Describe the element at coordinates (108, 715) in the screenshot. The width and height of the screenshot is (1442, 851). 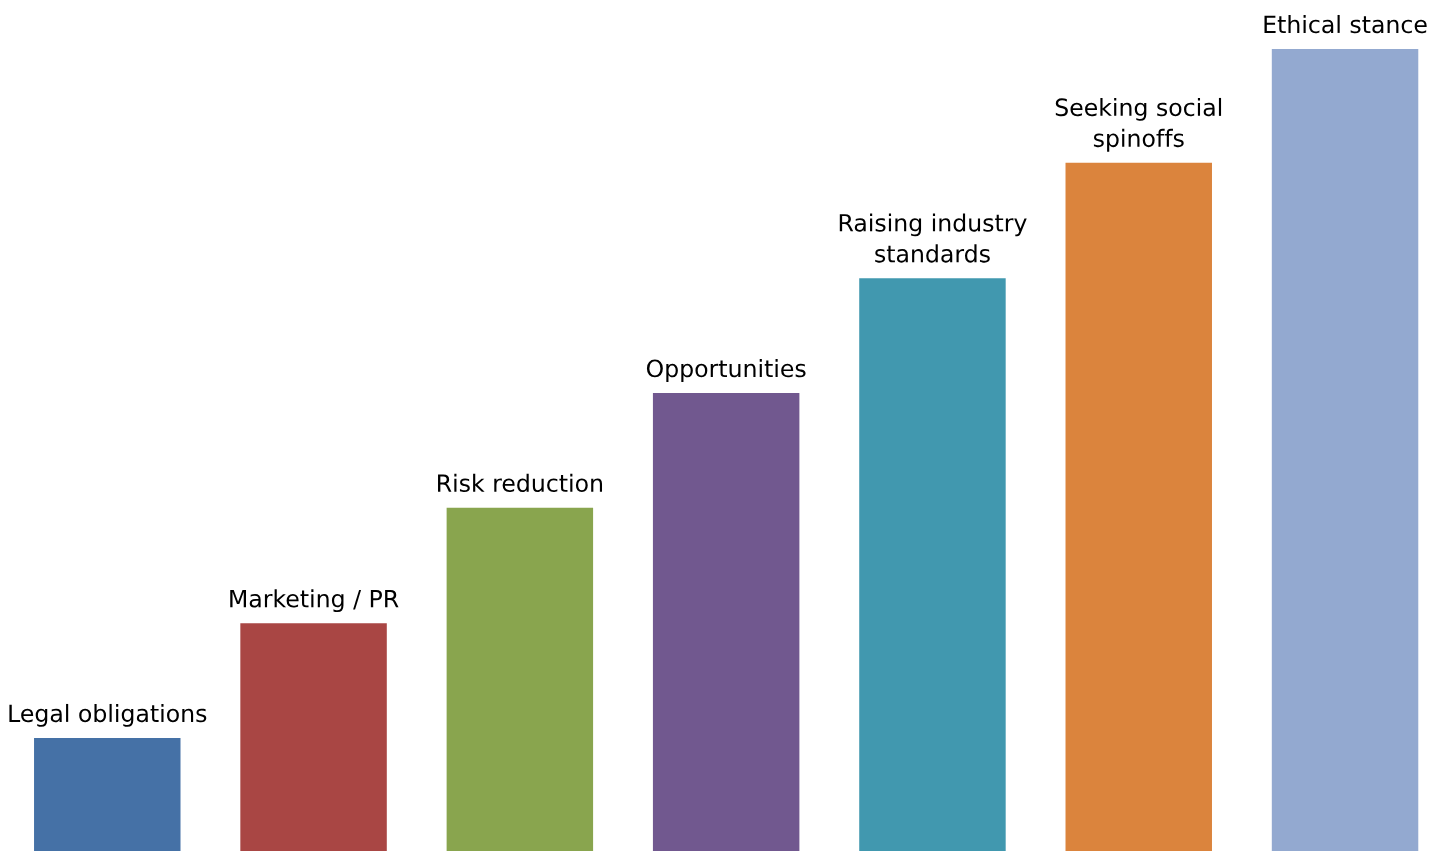
I see `x-tick-label: Legal obligations` at that location.